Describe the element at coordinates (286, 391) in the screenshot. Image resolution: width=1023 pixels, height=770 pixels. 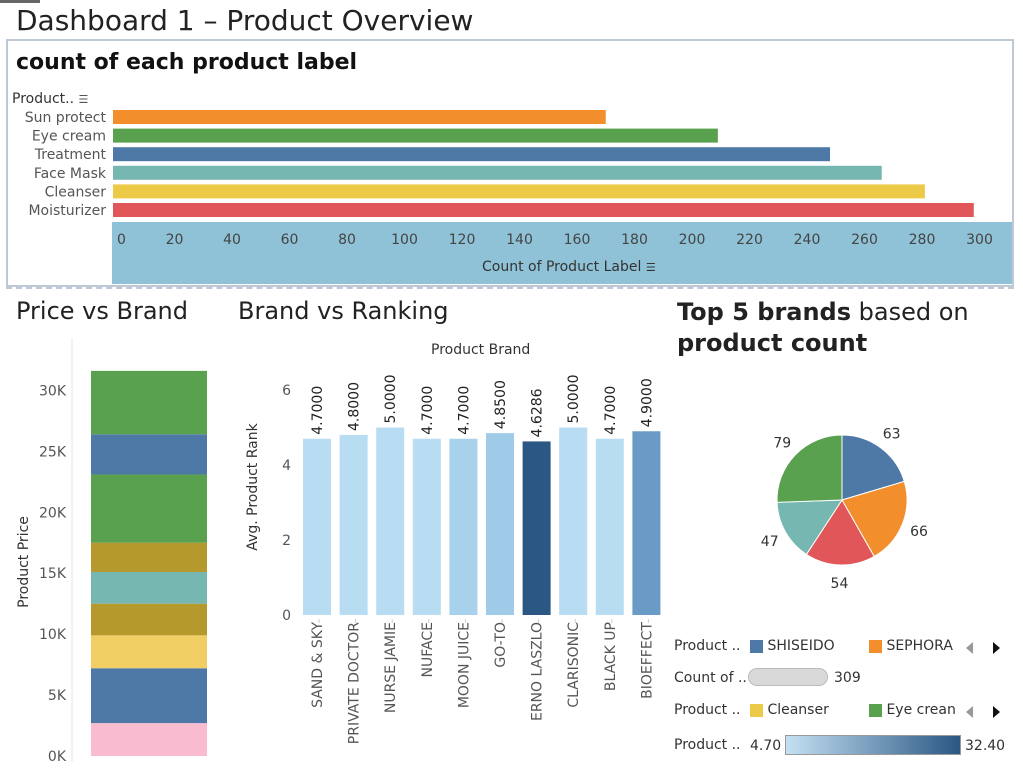
I see `y-tick-label: 6` at that location.